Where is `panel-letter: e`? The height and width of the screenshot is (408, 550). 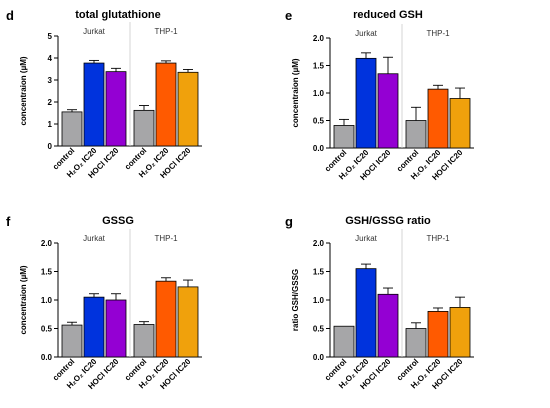
panel-letter: e is located at coordinates (288, 15).